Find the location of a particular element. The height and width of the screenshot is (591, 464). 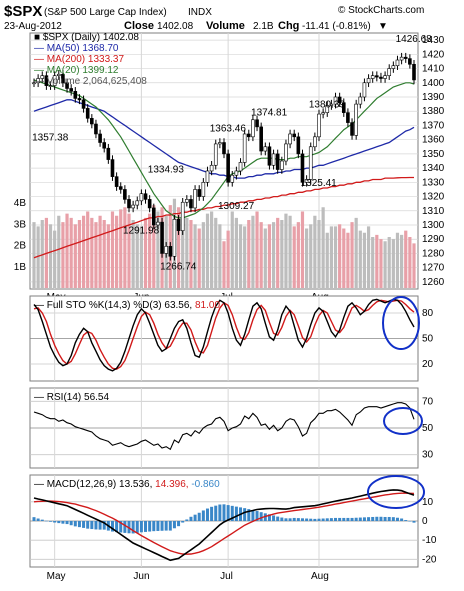

sto-tick-label: 50 is located at coordinates (428, 339).